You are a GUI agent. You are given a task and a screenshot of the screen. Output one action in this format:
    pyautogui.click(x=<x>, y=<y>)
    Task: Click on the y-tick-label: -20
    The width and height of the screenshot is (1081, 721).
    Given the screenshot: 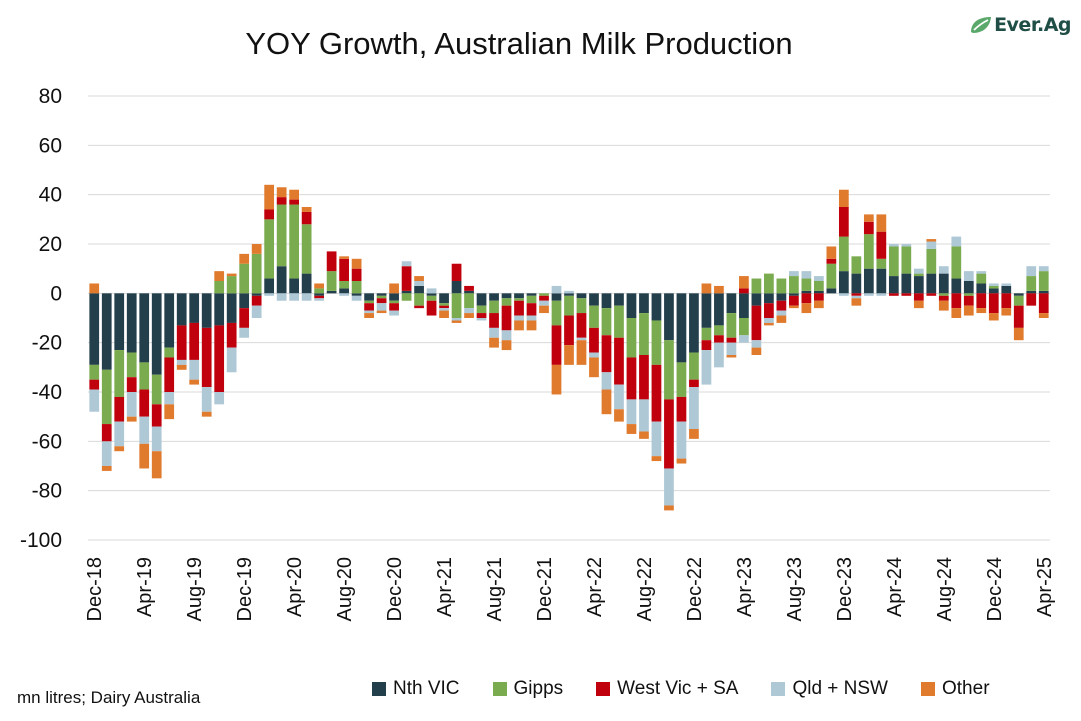 What is the action you would take?
    pyautogui.click(x=47, y=343)
    